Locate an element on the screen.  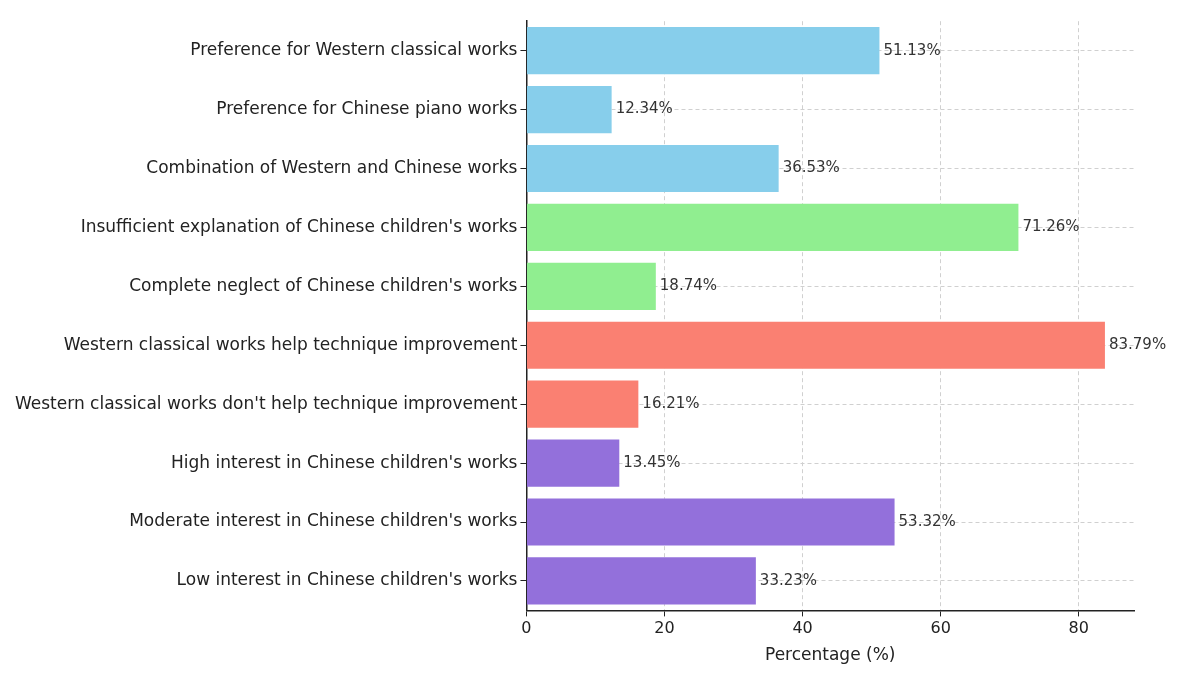
data-label: 83.79% is located at coordinates (1137, 344).